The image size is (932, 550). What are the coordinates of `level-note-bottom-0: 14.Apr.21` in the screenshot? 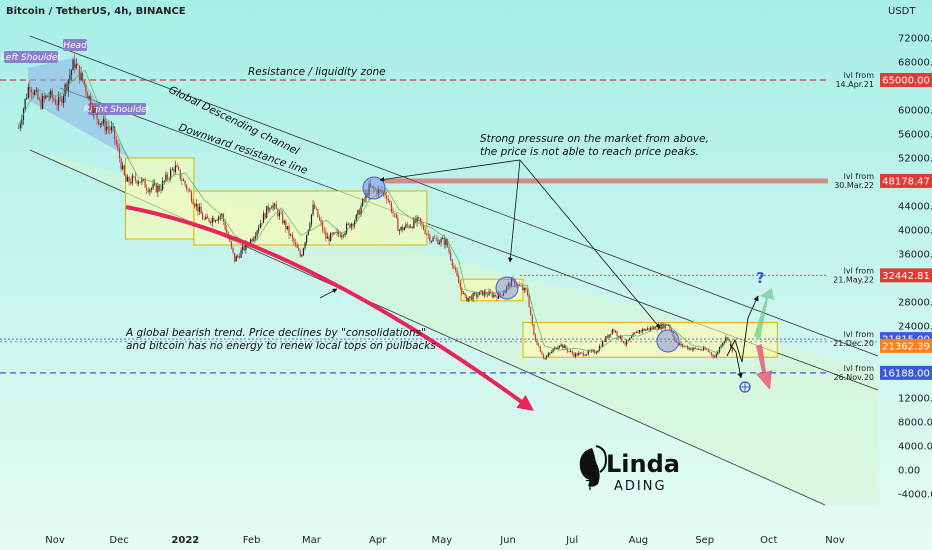 It's located at (854, 84).